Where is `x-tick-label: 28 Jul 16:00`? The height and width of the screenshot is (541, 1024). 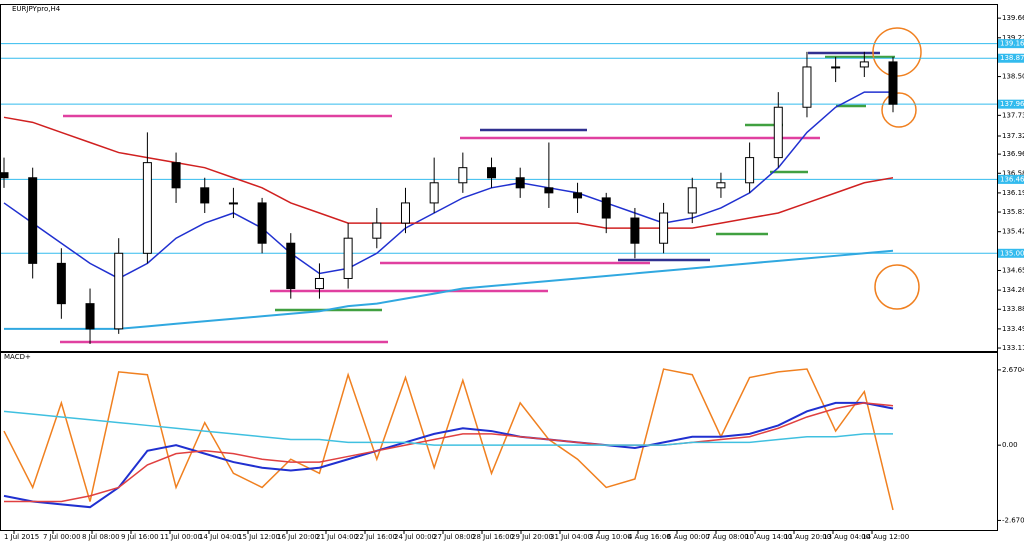
x-tick-label: 28 Jul 16:00 is located at coordinates (493, 537).